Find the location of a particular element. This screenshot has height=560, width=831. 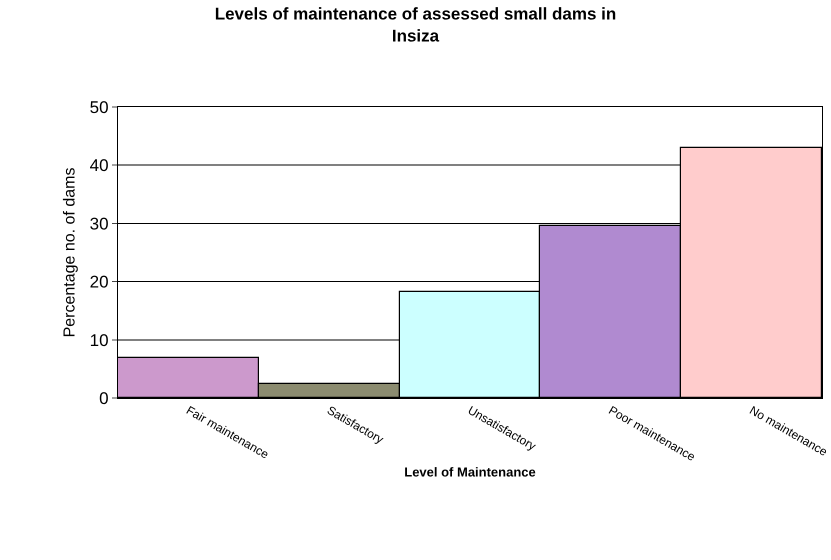

y-tick-label: 20 is located at coordinates (99, 282).